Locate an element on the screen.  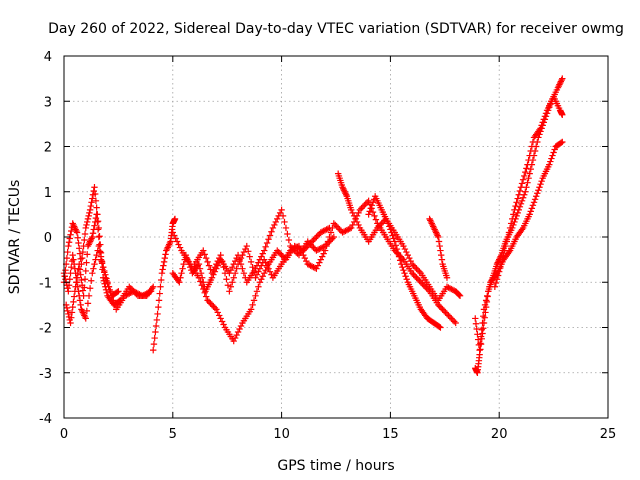
y-tick-label: -1 is located at coordinates (45, 283).